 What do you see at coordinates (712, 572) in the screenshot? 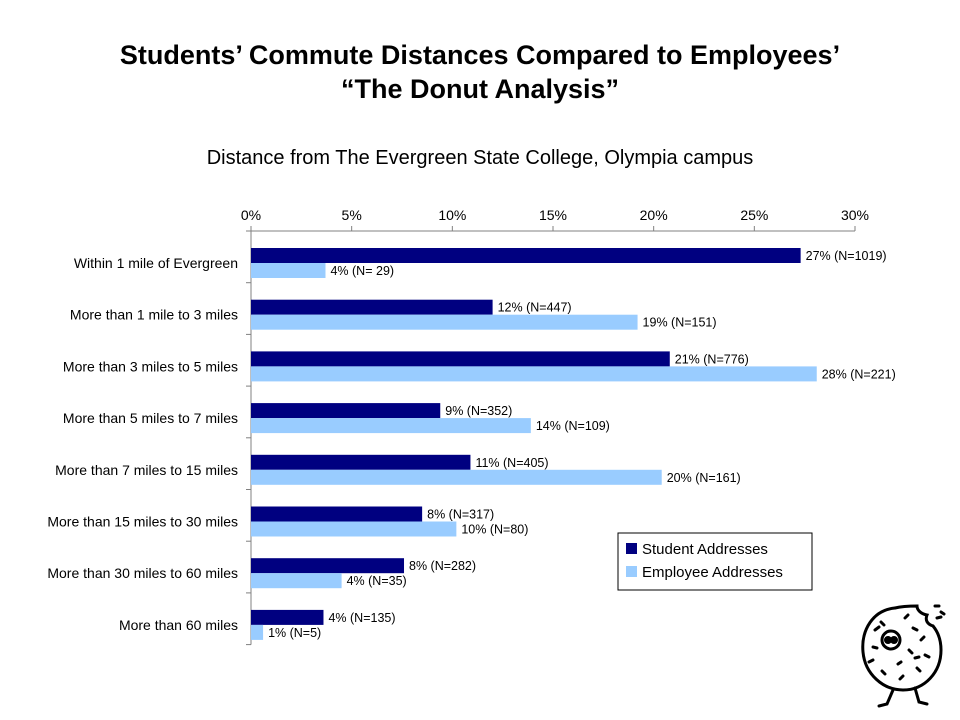
I see `employee-legend-label: Employee Addresses` at bounding box center [712, 572].